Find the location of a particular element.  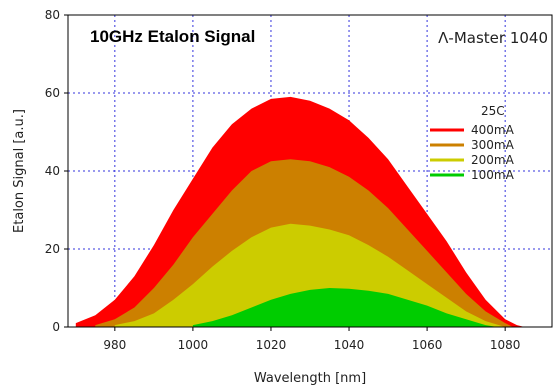

legend-title: 25C is located at coordinates (493, 111).